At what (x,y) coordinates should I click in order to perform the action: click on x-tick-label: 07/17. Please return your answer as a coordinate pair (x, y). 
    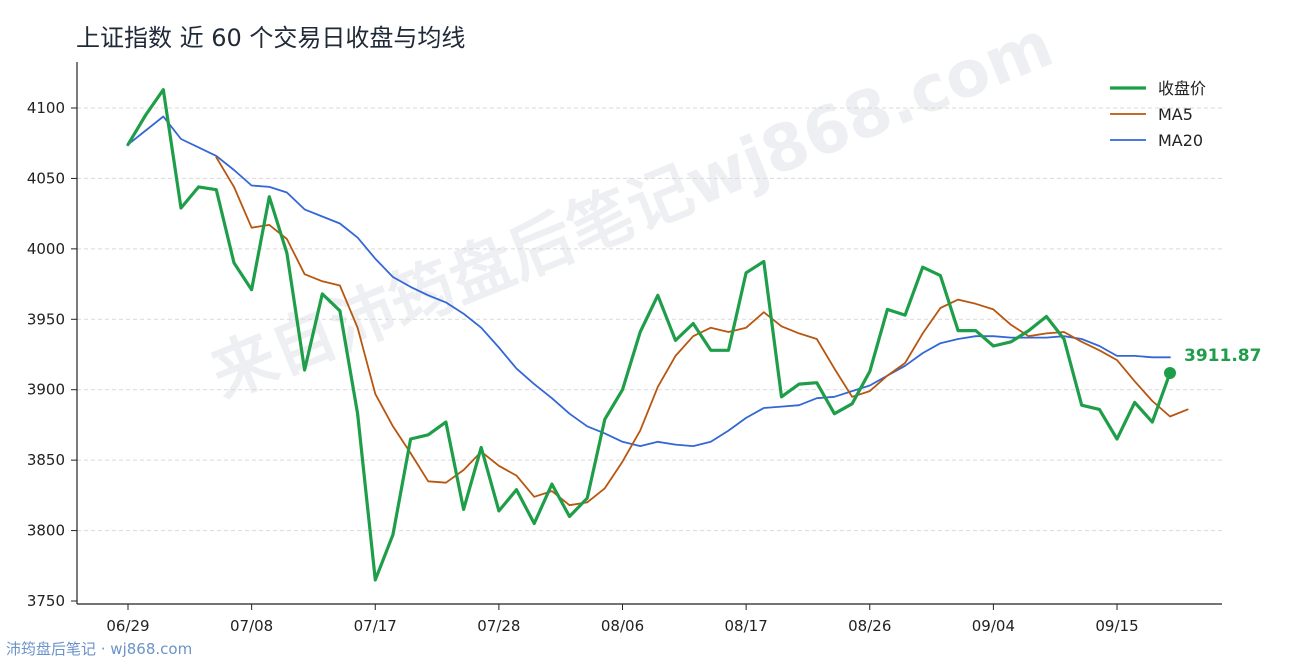
    Looking at the image, I should click on (375, 626).